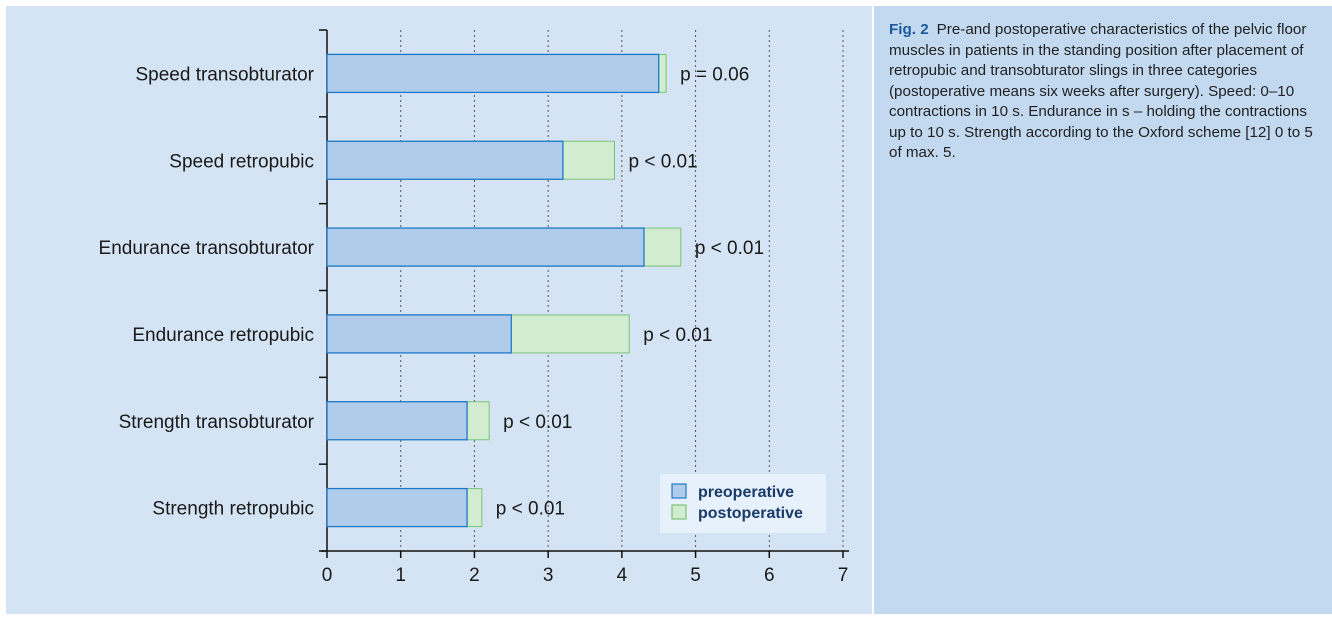 Image resolution: width=1332 pixels, height=620 pixels. What do you see at coordinates (474, 575) in the screenshot?
I see `x-tick-label: 2` at bounding box center [474, 575].